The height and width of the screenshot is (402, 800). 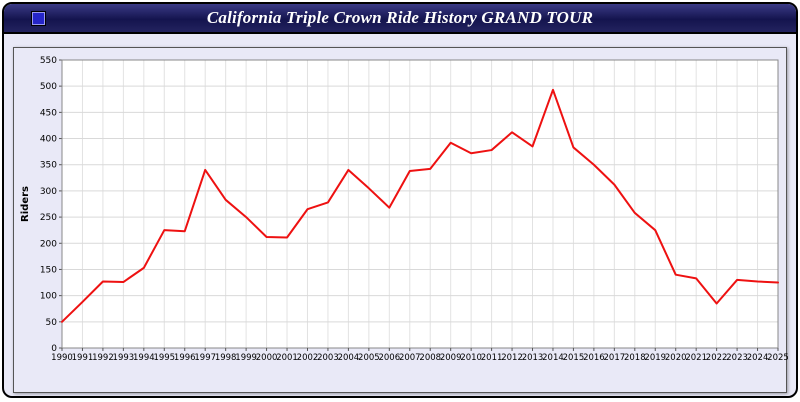 What do you see at coordinates (62, 358) in the screenshot?
I see `svg-text: 1990` at bounding box center [62, 358].